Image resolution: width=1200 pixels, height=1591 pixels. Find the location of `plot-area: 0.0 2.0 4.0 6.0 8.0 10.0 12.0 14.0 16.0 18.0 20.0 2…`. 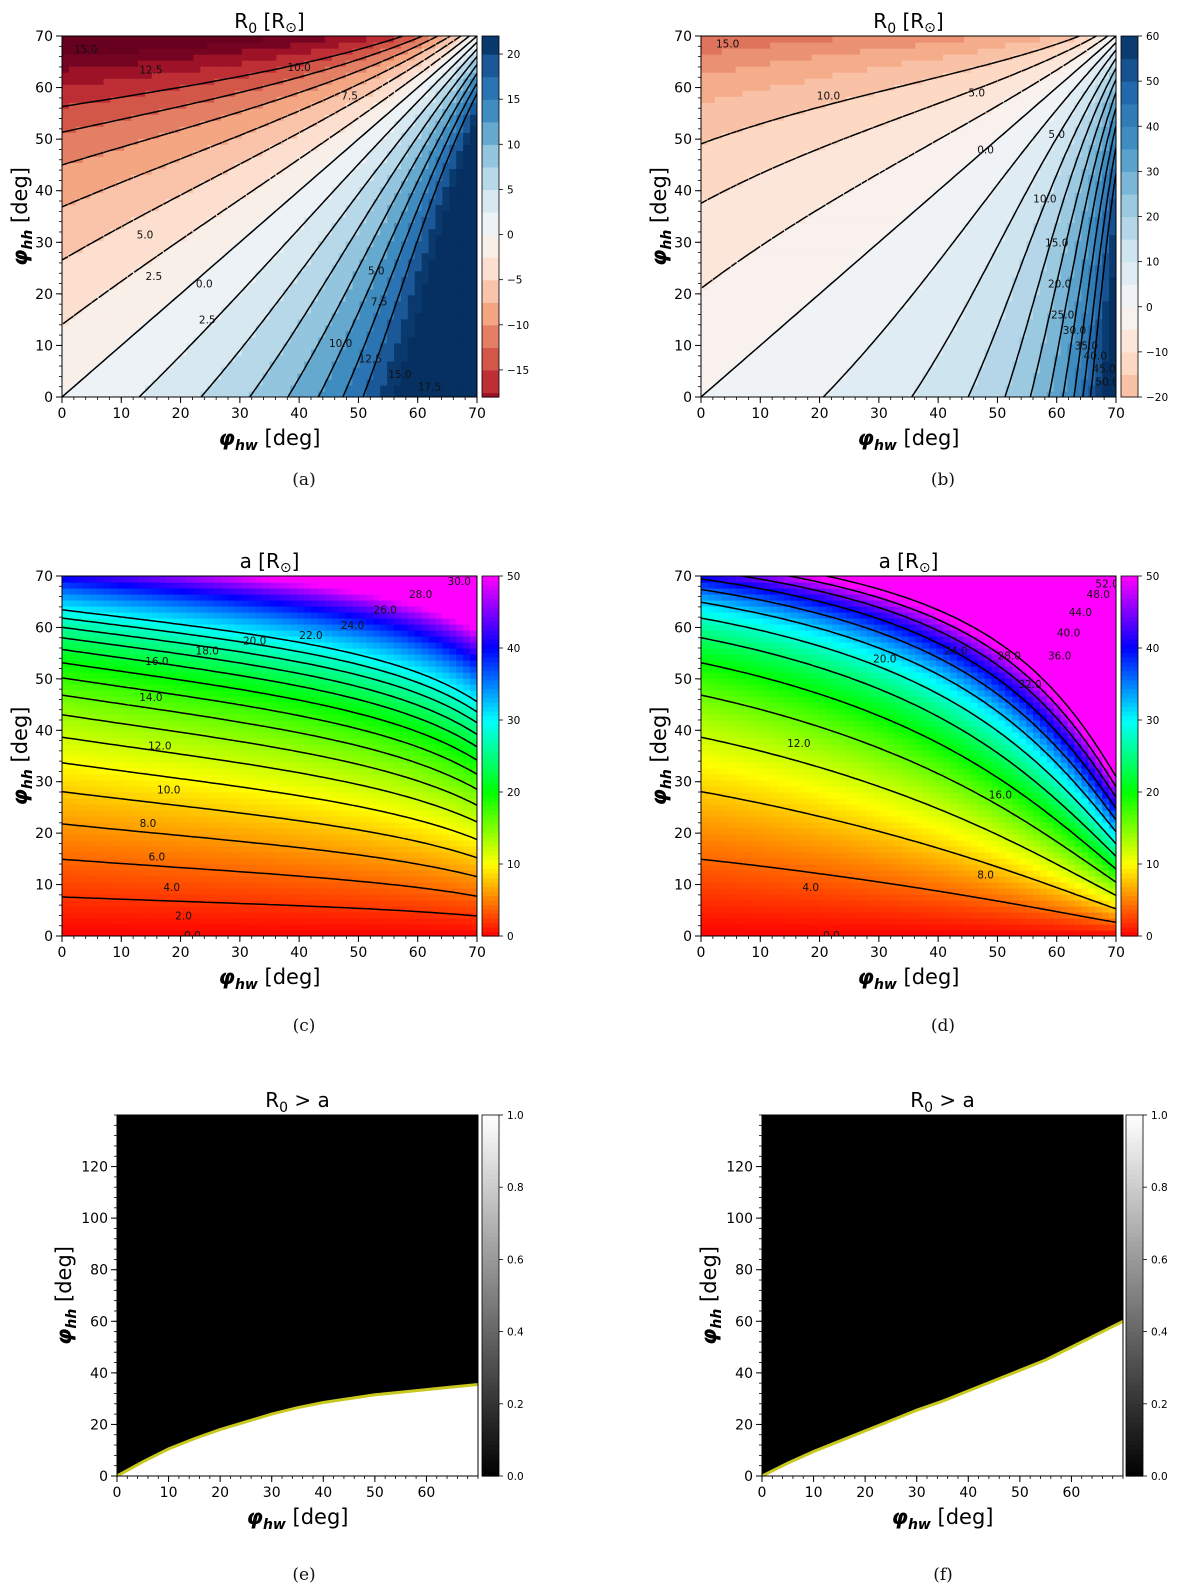

plot-area: 0.0 2.0 4.0 6.0 8.0 10.0 12.0 14.0 16.0 18.0 20.0 2… is located at coordinates (269, 756).